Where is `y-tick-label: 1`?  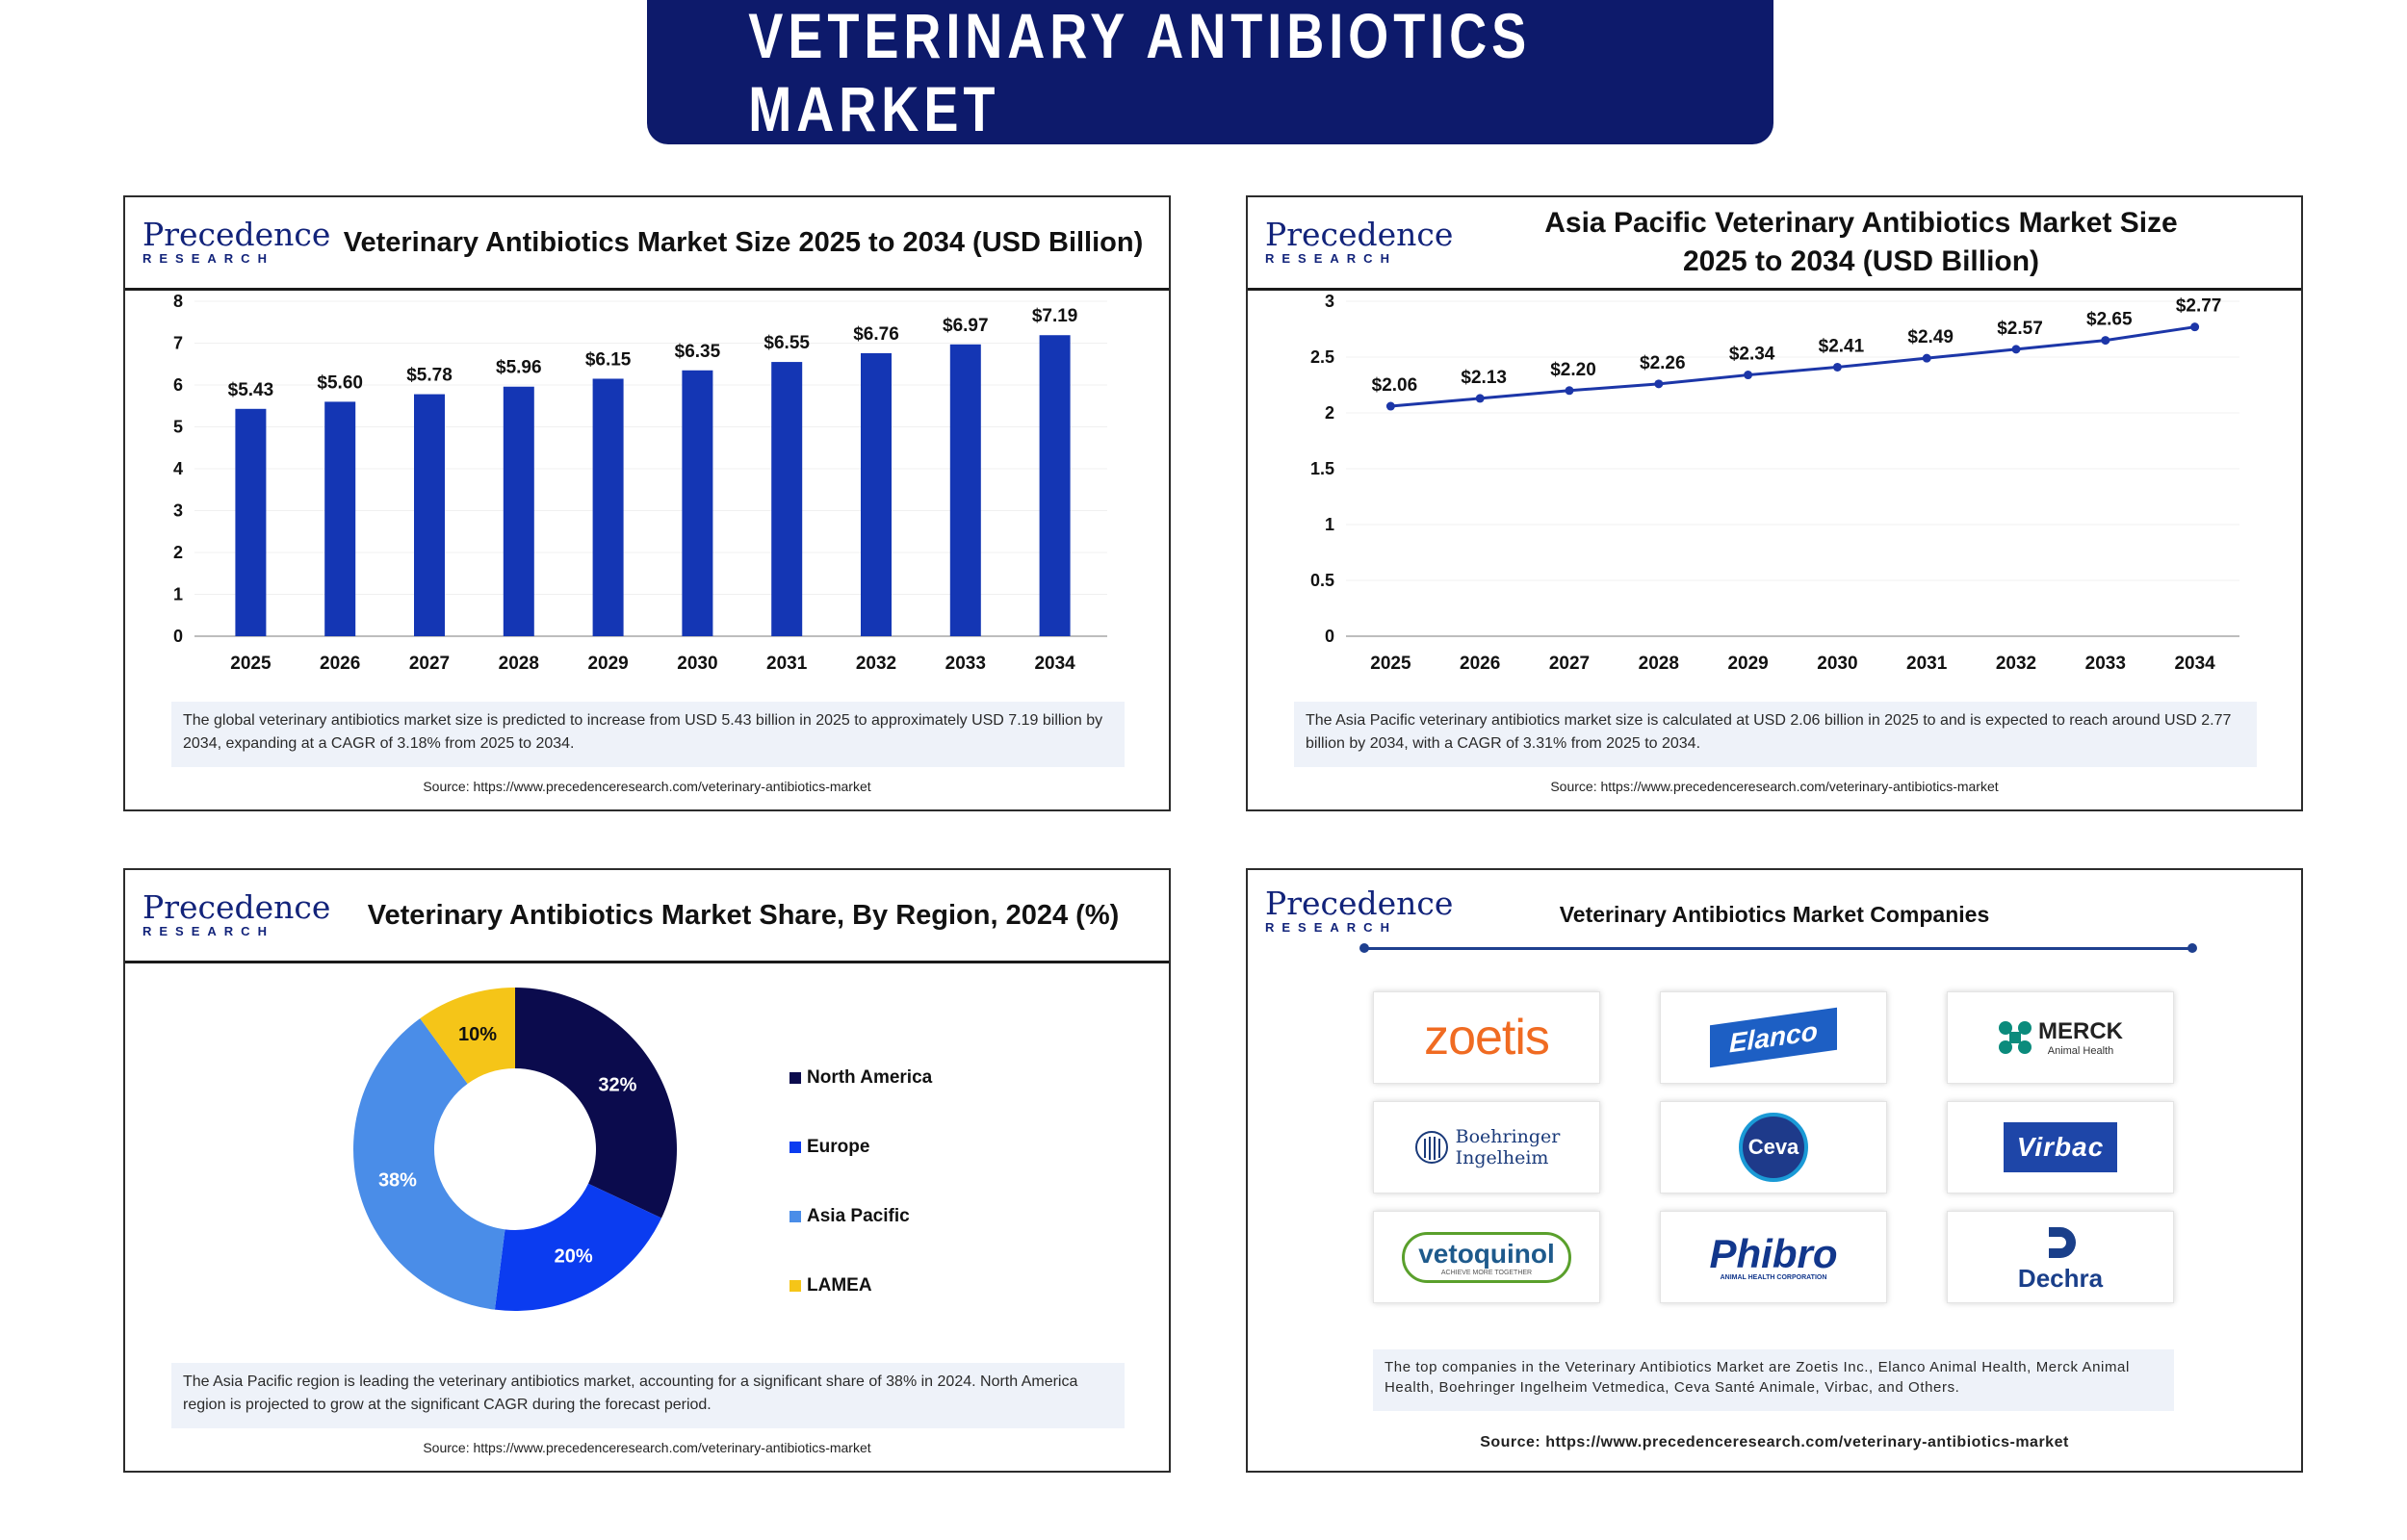
y-tick-label: 1 is located at coordinates (1329, 524).